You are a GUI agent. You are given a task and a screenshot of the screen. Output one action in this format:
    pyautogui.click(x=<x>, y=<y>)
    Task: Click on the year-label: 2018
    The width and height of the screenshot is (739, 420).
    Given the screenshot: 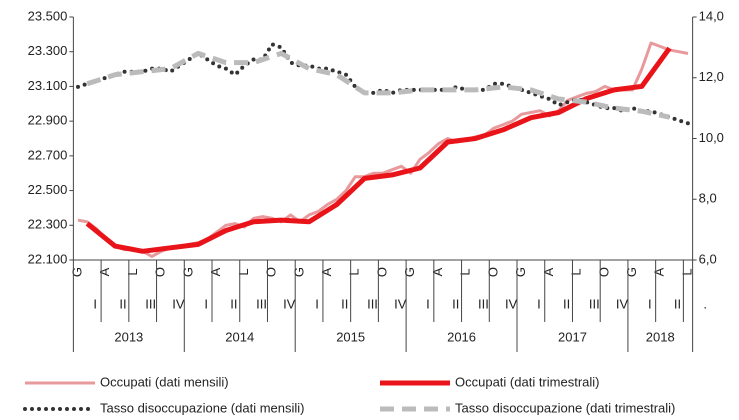 What is the action you would take?
    pyautogui.click(x=660, y=336)
    